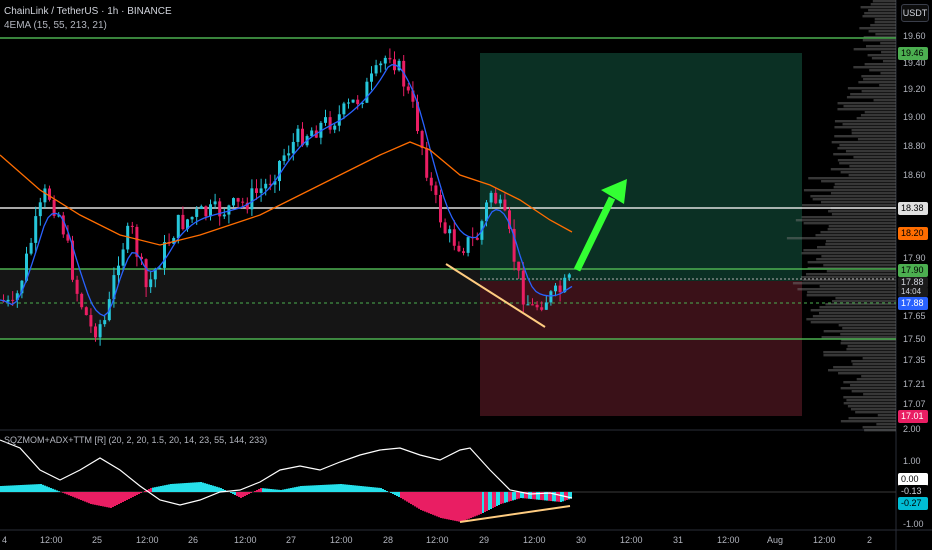  I want to click on time-tick: 4, so click(5, 540).